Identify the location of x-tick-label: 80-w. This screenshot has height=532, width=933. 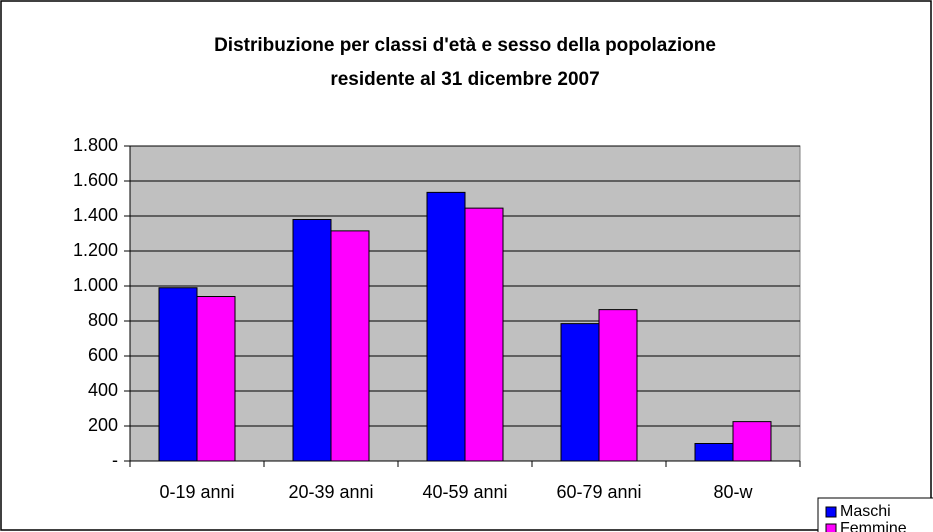
(733, 492).